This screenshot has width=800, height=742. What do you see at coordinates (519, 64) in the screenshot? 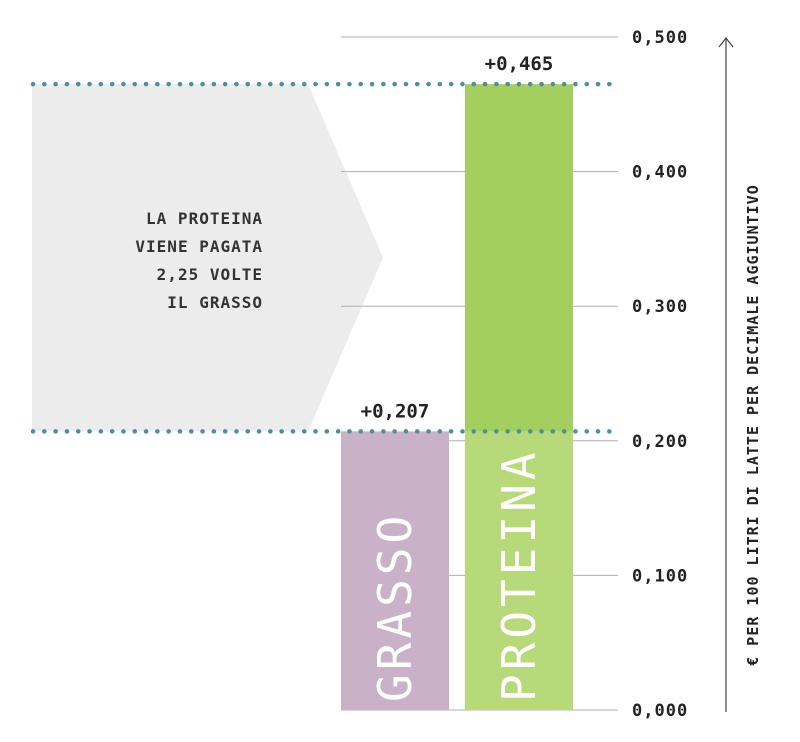
I see `bar-value-label: +0,465` at bounding box center [519, 64].